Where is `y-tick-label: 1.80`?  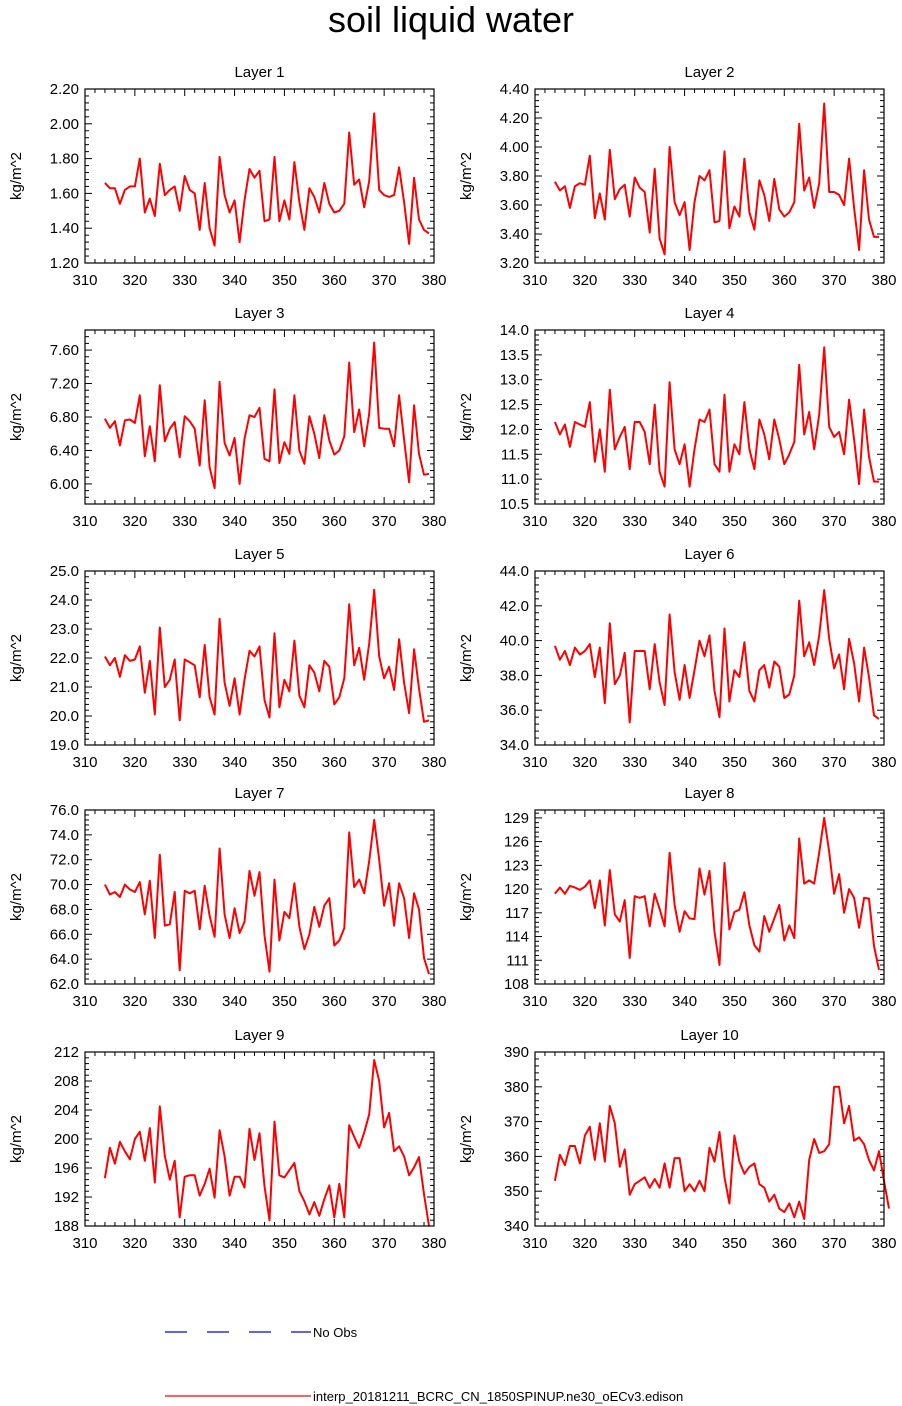
y-tick-label: 1.80 is located at coordinates (64, 159).